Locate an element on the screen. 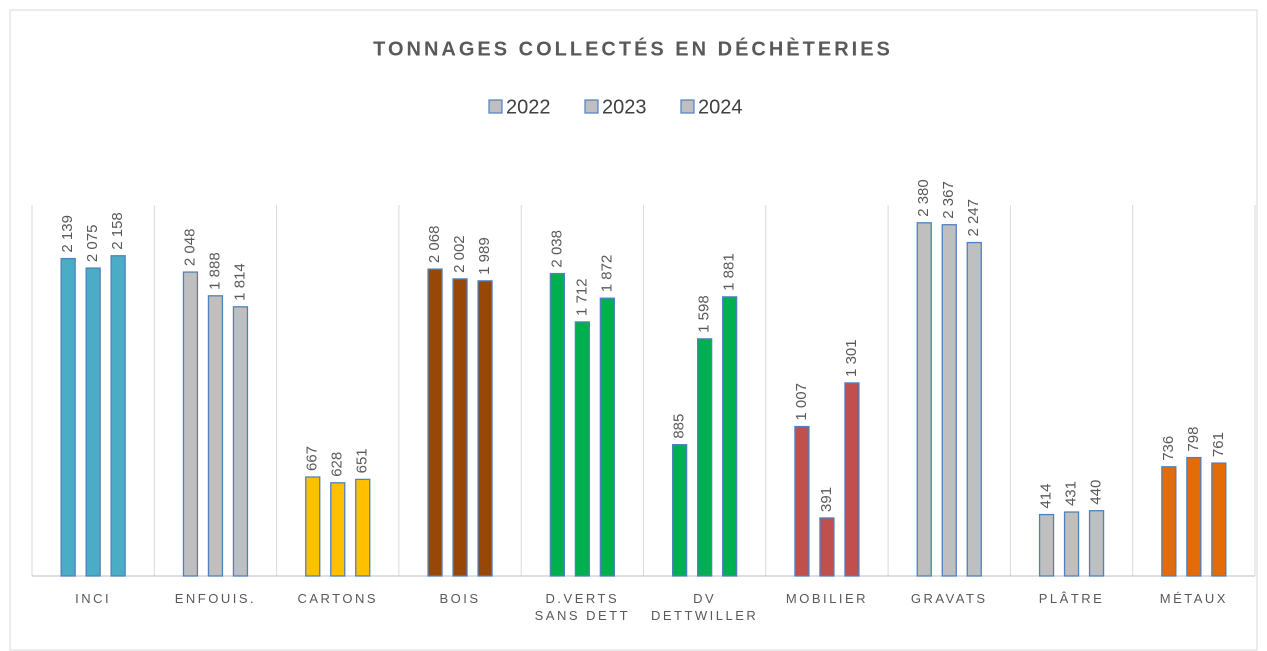  data-label: 414 is located at coordinates (1046, 496).